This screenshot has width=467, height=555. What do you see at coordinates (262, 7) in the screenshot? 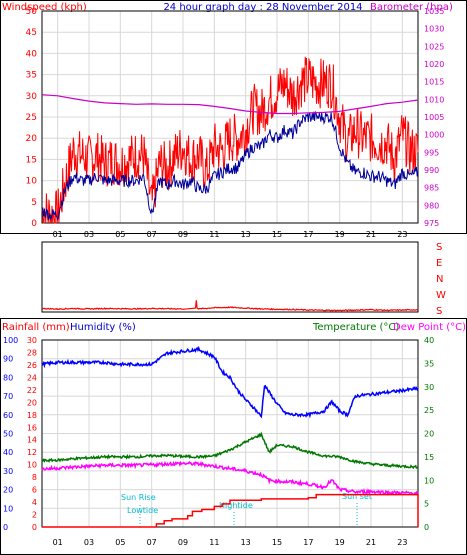
I see `graph-title: 24 hour graph day : 28 November 2014` at bounding box center [262, 7].